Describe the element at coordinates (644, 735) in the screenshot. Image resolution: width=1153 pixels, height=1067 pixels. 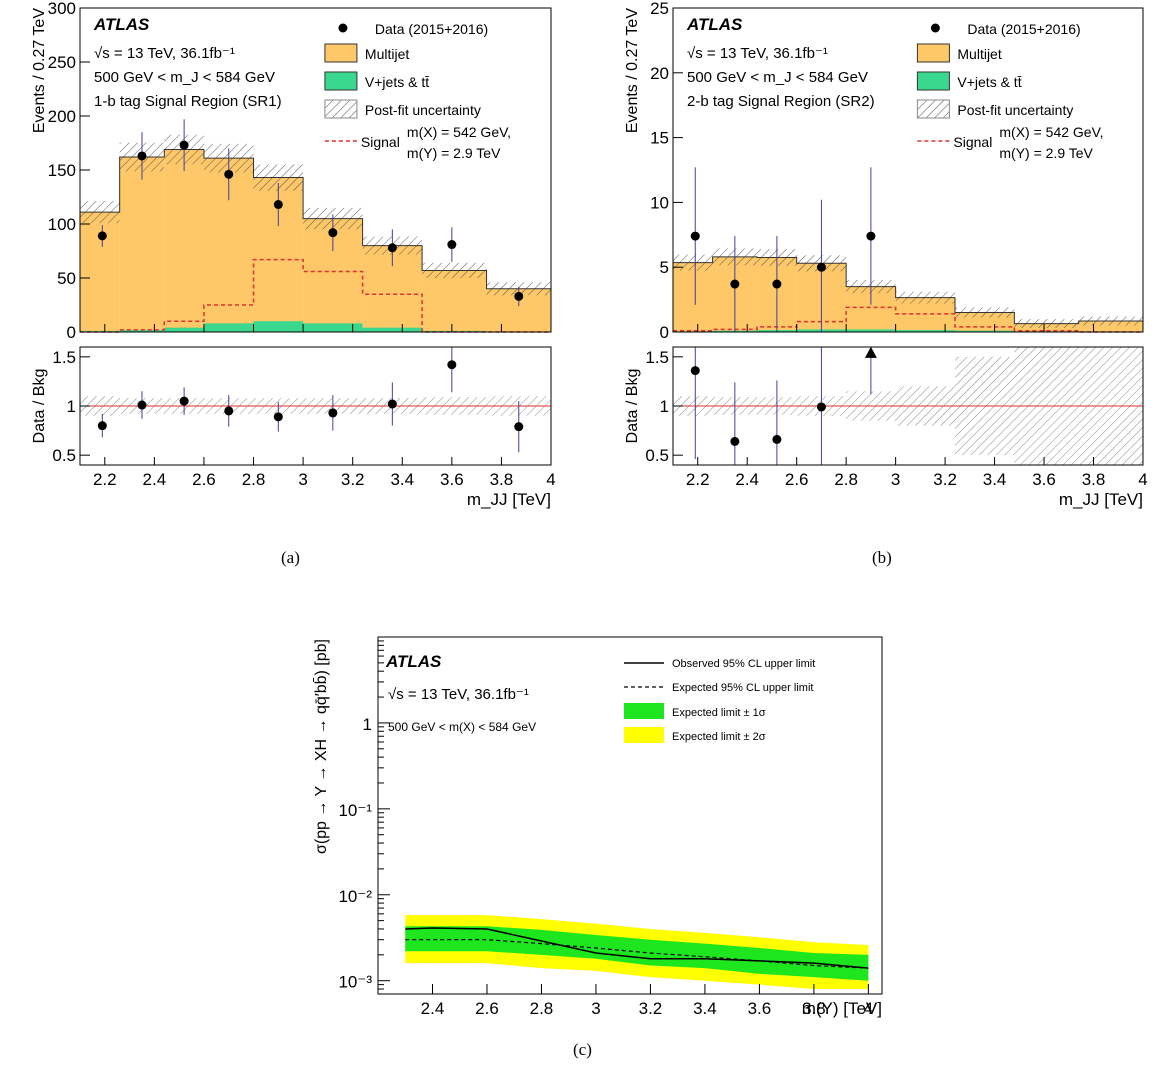
I see `legend-2sigma-swatch` at that location.